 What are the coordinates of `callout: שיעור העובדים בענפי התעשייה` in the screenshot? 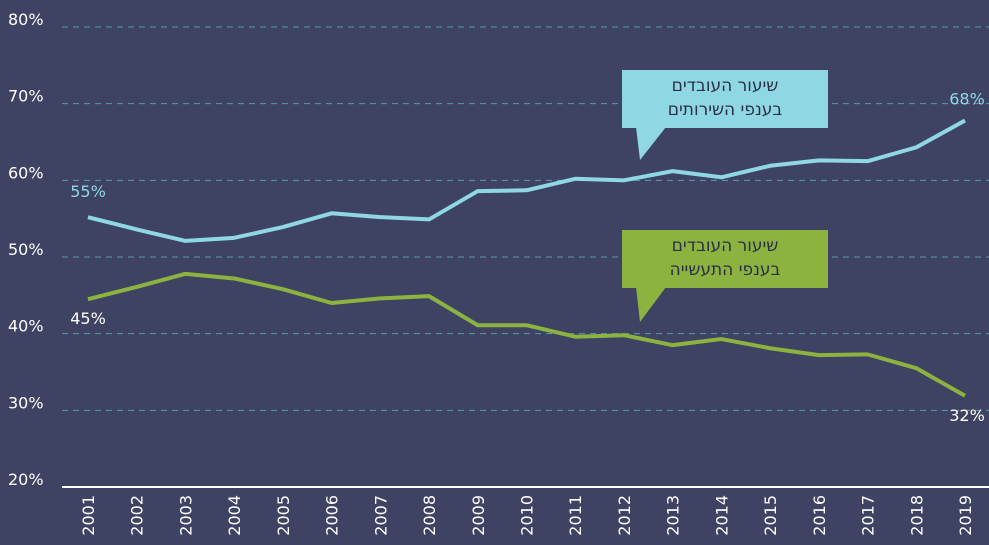 It's located at (725, 258).